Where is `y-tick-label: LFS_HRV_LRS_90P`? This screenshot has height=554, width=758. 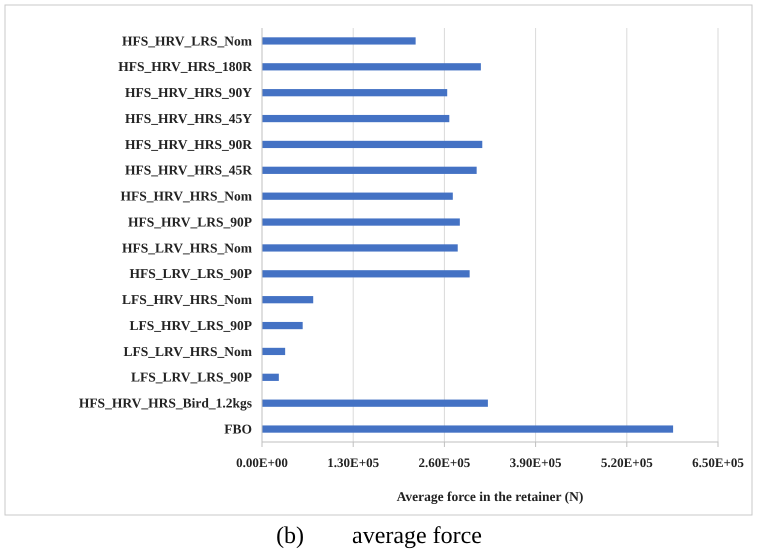
y-tick-label: LFS_HRV_LRS_90P is located at coordinates (190, 325).